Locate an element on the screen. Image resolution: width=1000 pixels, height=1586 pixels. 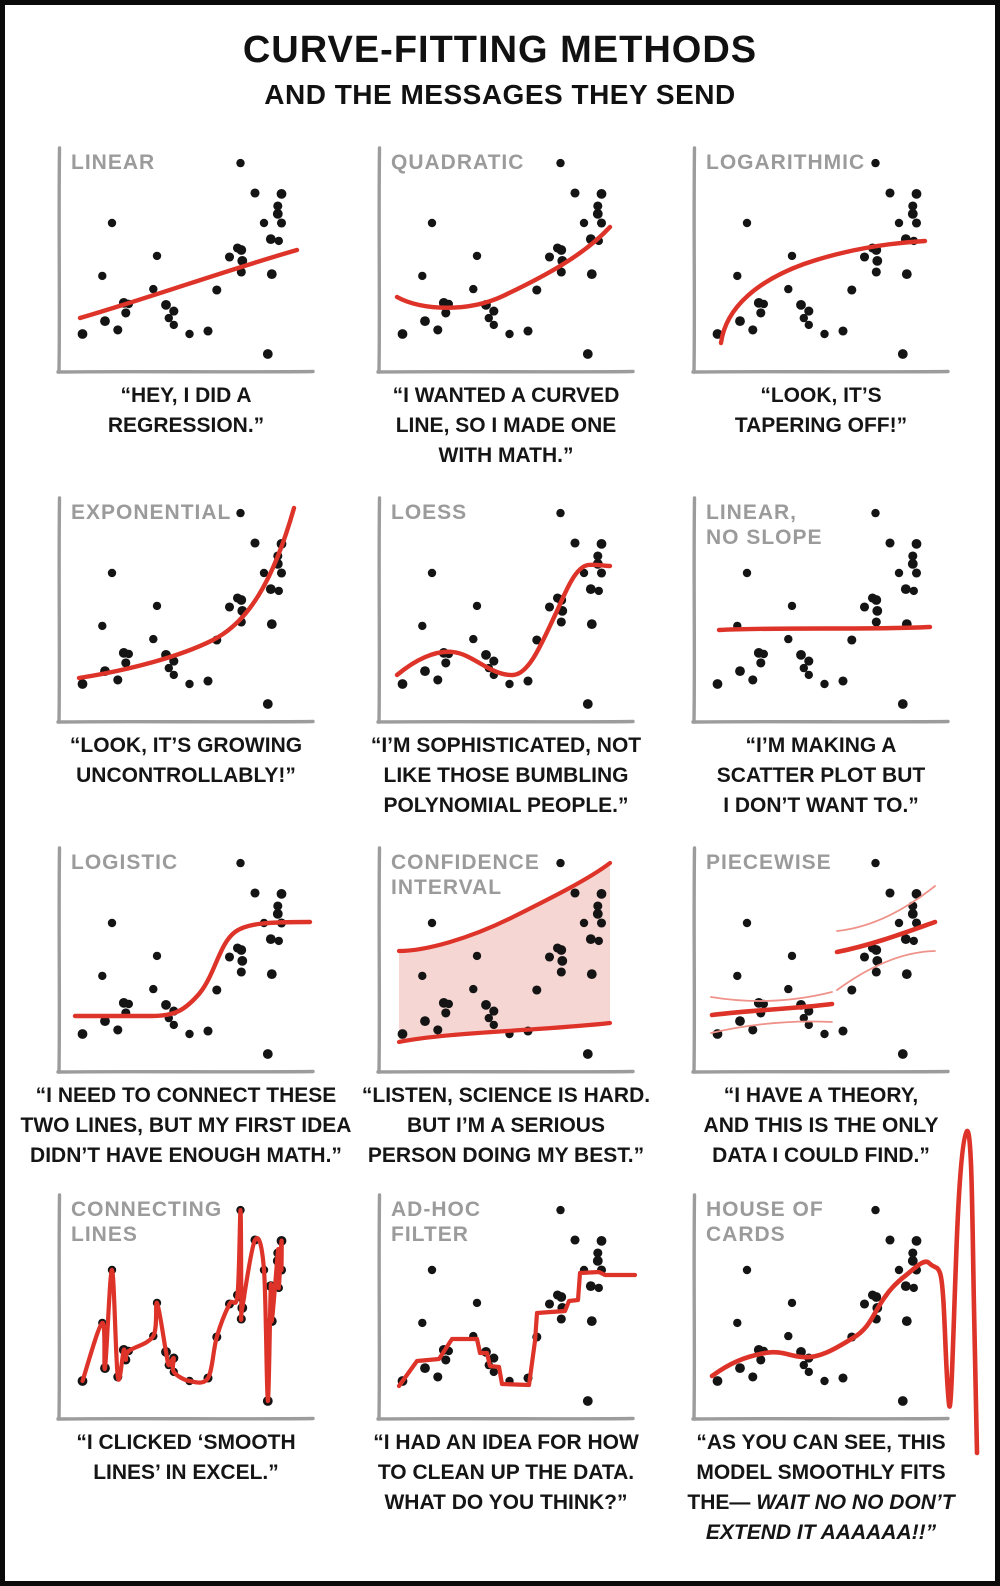
caption-text: REGRESSION.” is located at coordinates (186, 425).